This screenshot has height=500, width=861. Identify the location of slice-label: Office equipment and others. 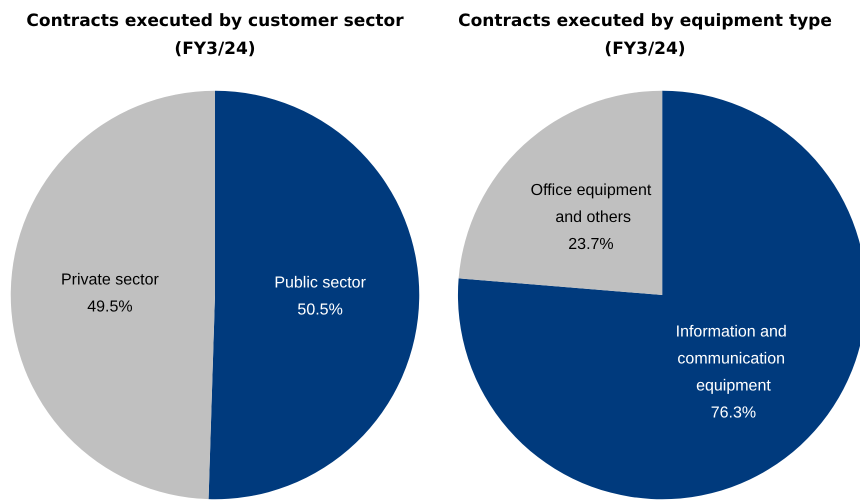
(591, 204).